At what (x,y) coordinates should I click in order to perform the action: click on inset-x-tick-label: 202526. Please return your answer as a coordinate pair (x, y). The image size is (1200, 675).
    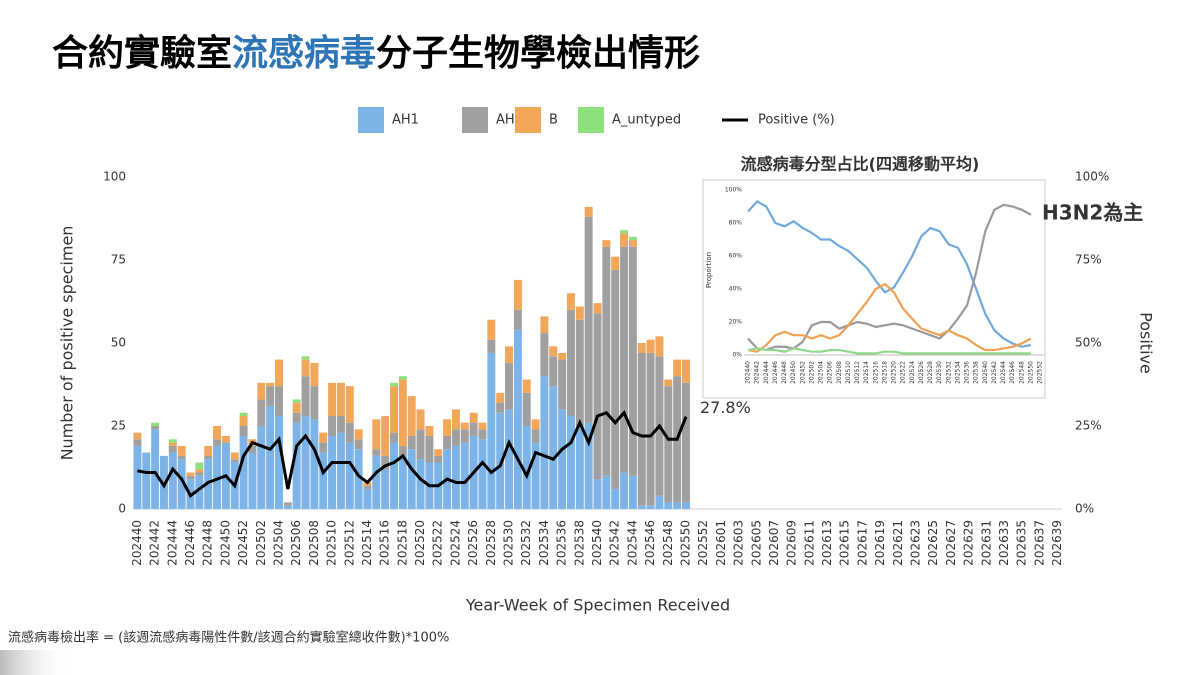
    Looking at the image, I should click on (921, 372).